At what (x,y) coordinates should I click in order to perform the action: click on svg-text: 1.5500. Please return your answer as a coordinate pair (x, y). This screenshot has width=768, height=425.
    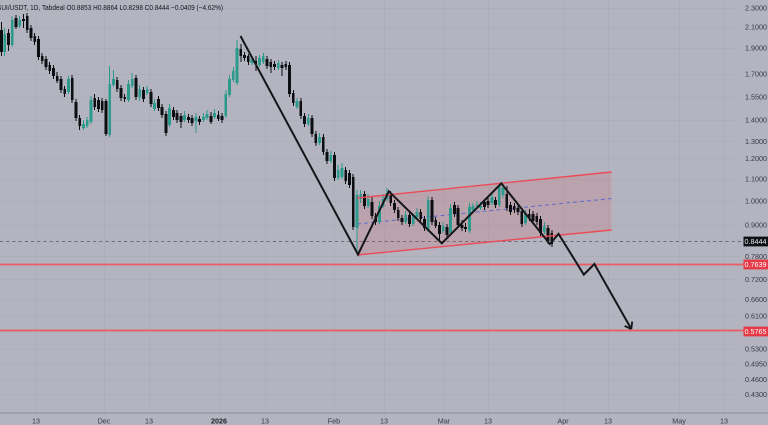
    Looking at the image, I should click on (756, 97).